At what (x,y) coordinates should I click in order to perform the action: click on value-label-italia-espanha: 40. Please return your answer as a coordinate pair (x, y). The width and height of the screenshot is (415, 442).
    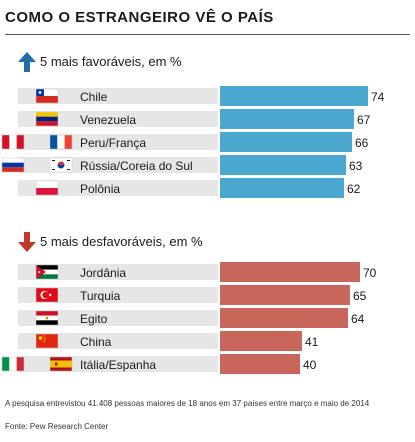
    Looking at the image, I should click on (310, 365).